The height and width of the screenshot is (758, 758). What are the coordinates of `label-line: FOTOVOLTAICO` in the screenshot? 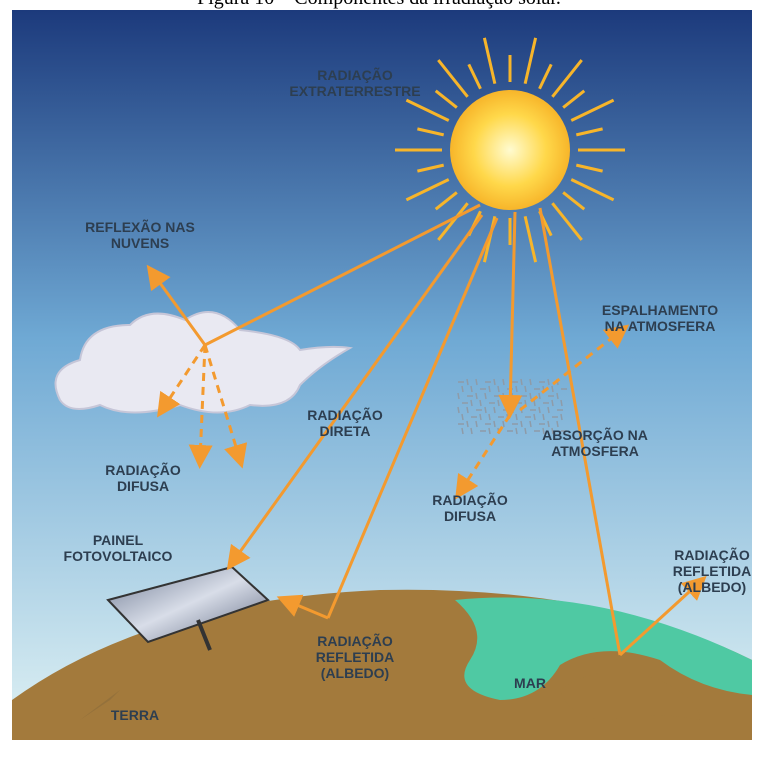 It's located at (118, 556).